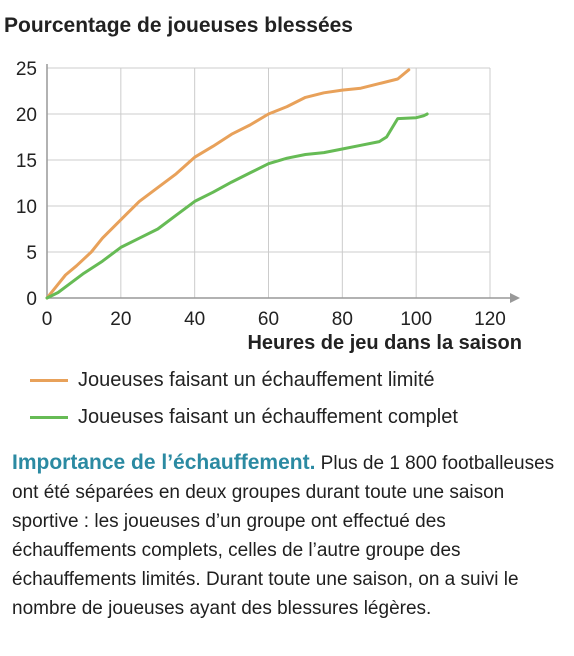 This screenshot has width=574, height=656. I want to click on legend-item-complete: Joueuses faisant un échauffement complet, so click(290, 417).